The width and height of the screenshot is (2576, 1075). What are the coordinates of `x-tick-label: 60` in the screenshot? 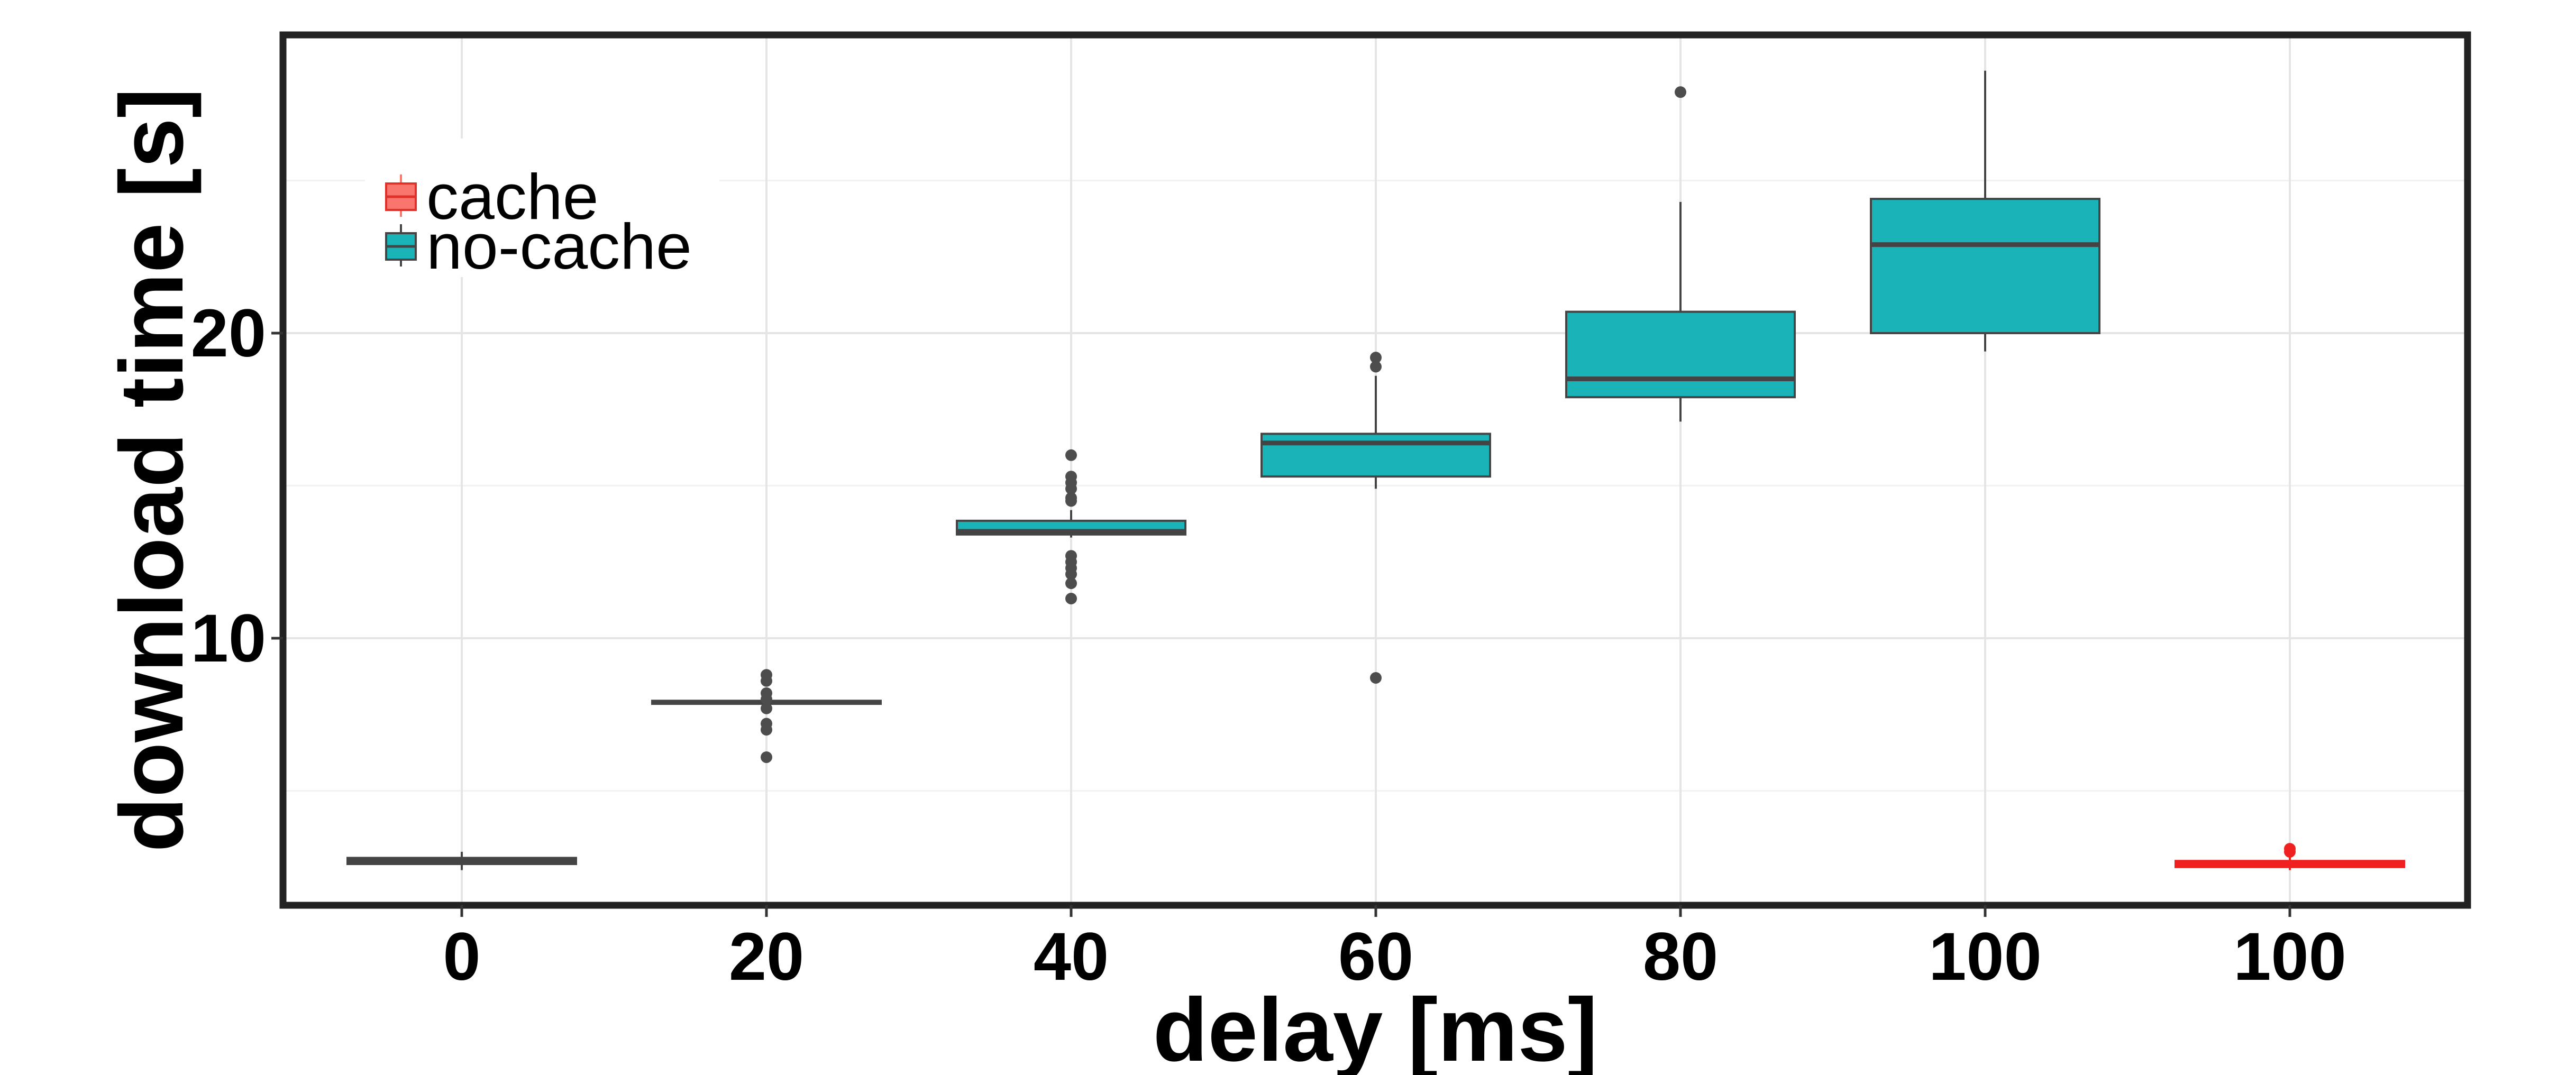 It's located at (1375, 957).